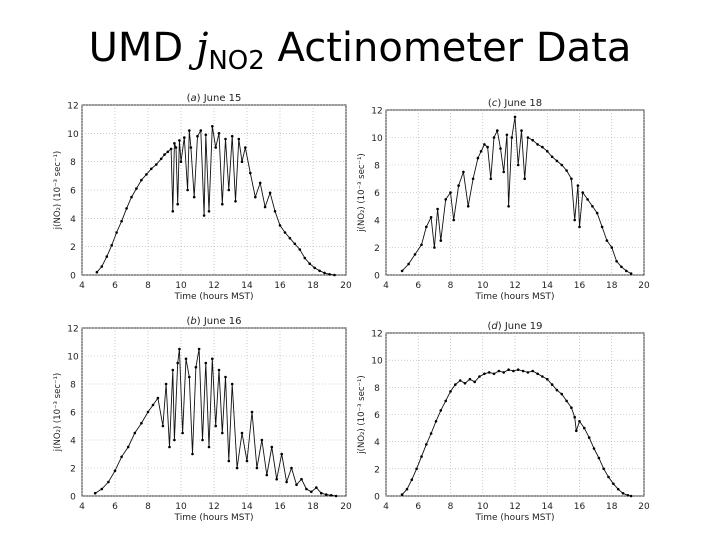  Describe the element at coordinates (377, 139) in the screenshot. I see `y-tick-label: 10` at that location.